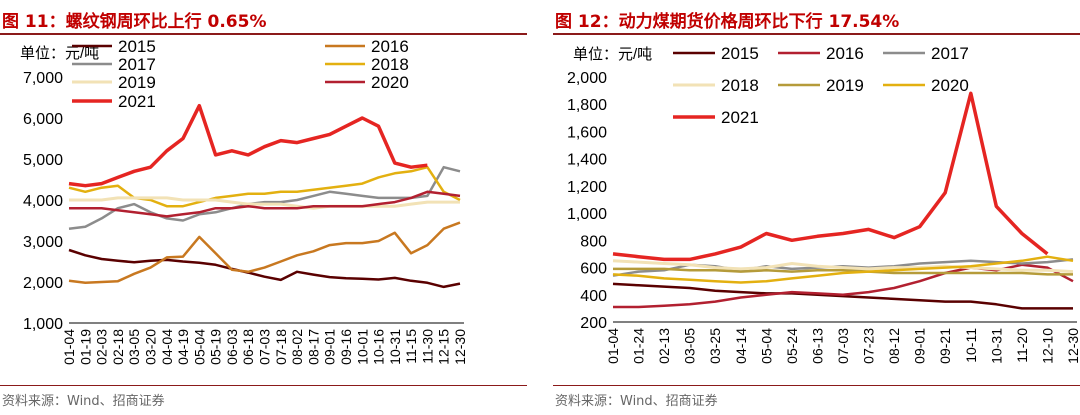  I want to click on x-tick-label: 10-16, so click(379, 347).